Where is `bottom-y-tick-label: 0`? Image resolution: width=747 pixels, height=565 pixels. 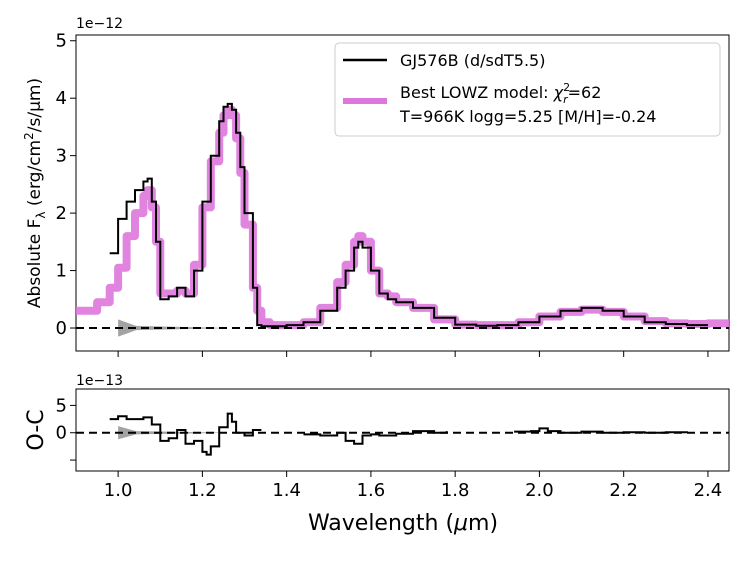 bottom-y-tick-label: 0 is located at coordinates (61, 433).